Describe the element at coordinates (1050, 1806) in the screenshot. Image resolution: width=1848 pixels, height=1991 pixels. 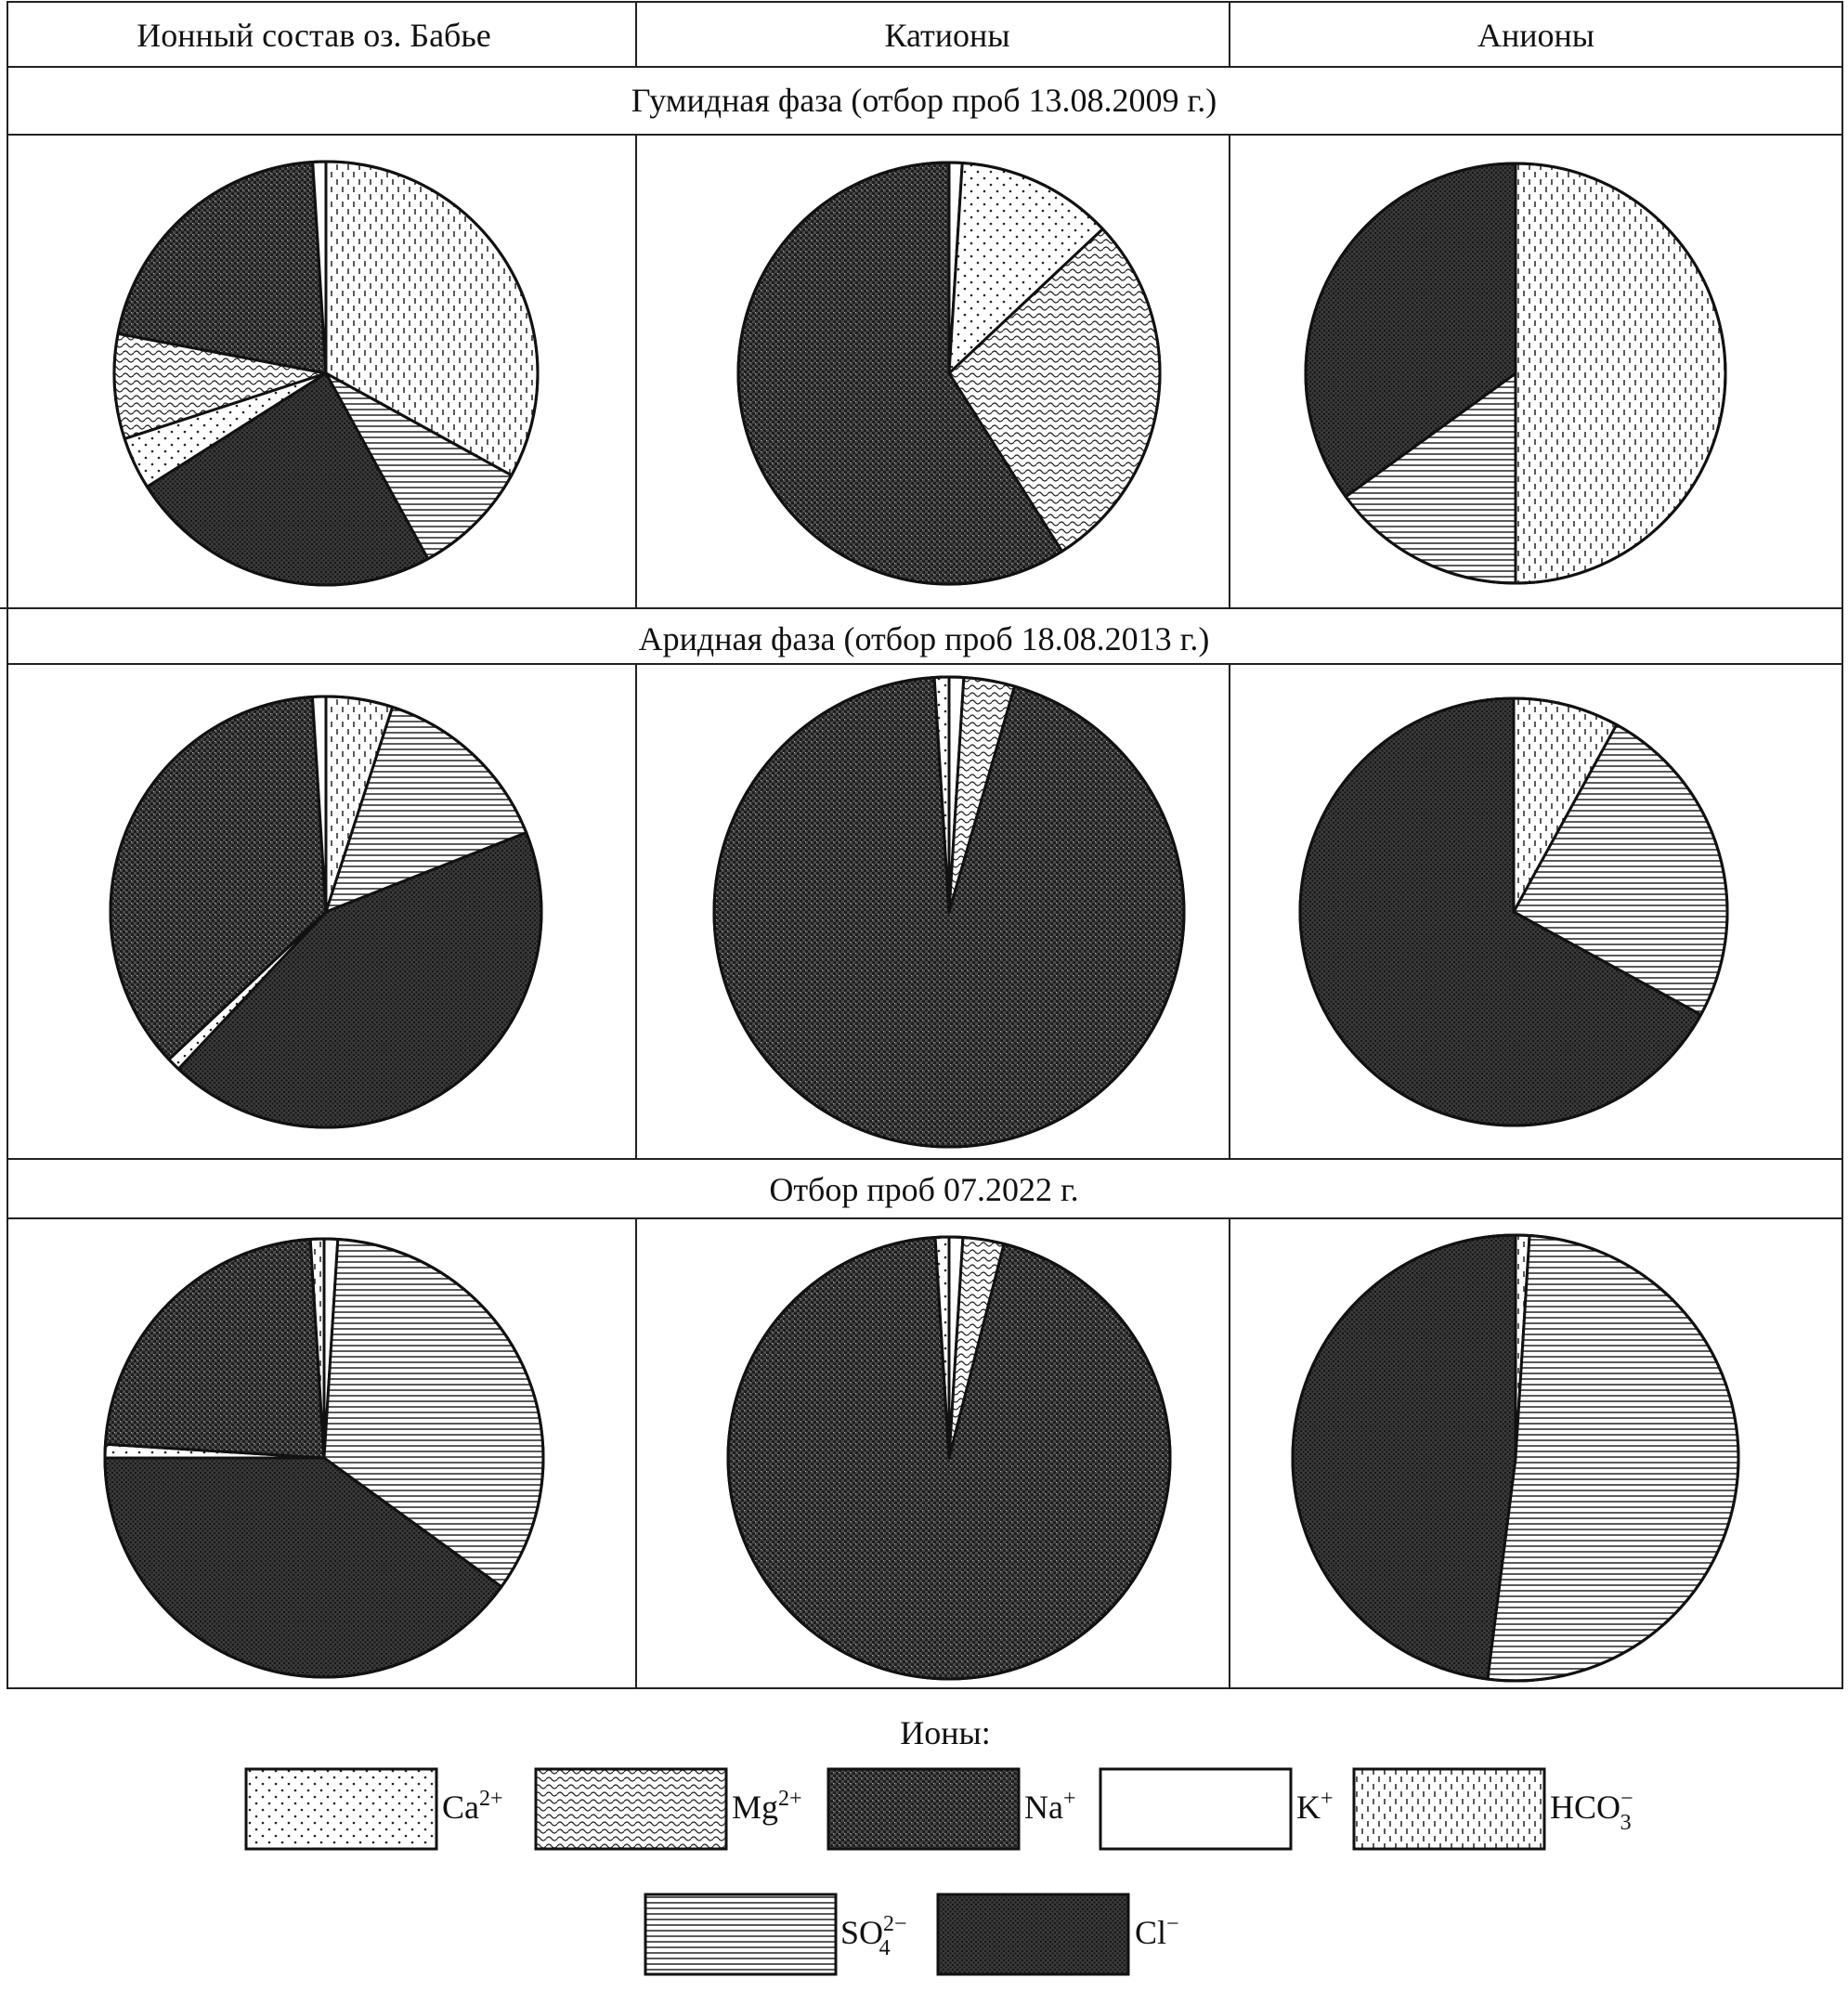
I see `legend-label-na: Na+` at that location.